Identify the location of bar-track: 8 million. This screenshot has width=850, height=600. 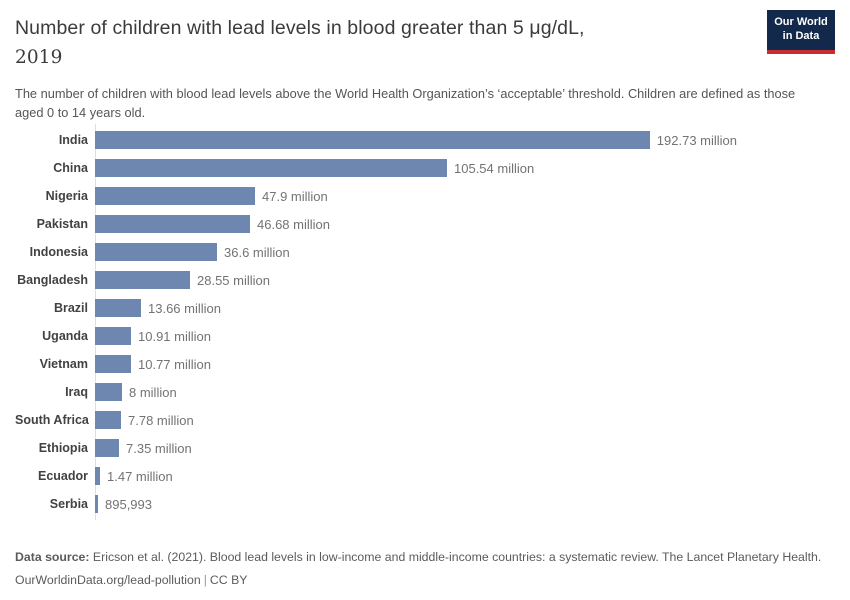
(416, 392).